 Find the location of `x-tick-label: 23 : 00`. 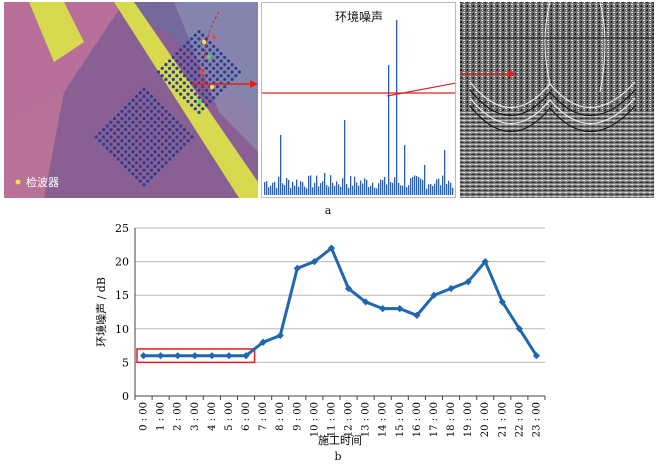

x-tick-label: 23 : 00 is located at coordinates (536, 419).